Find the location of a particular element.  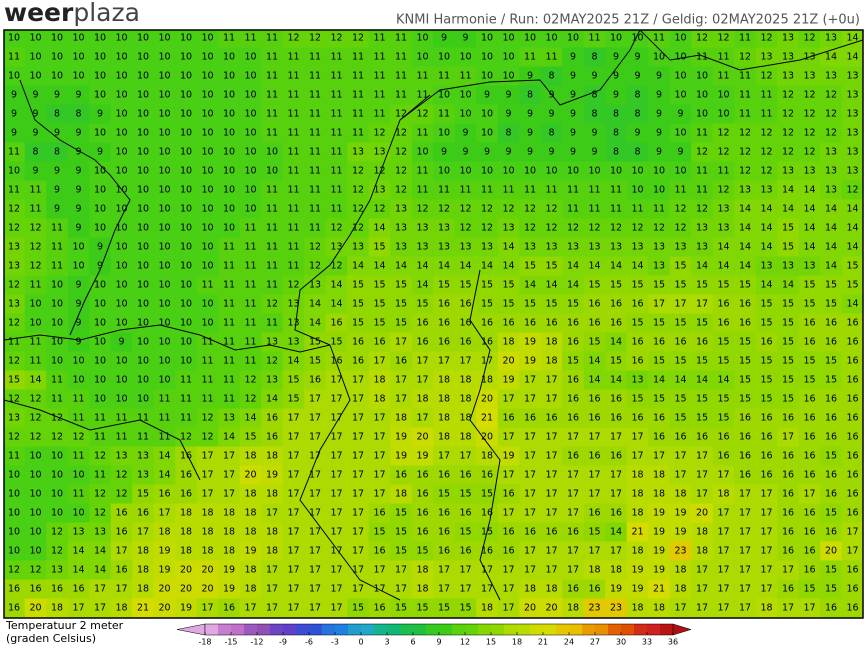

temp-value: 19 is located at coordinates (637, 589).